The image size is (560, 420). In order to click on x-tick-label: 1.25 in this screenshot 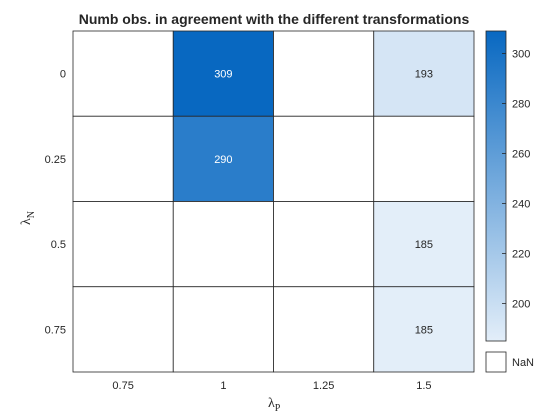, I will do `click(323, 386)`.